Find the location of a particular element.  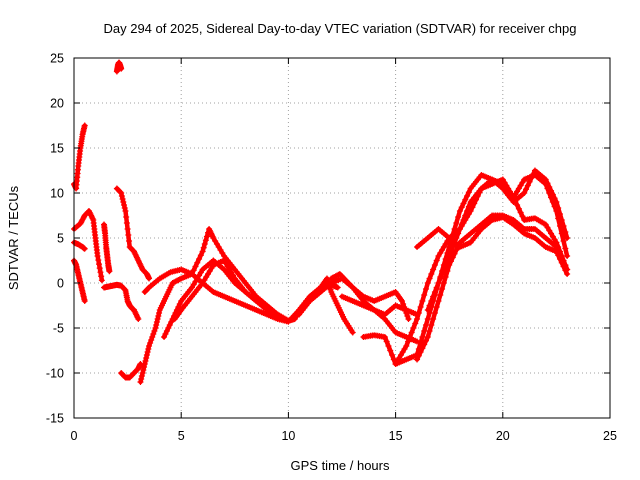

y-tick-label: -10 is located at coordinates (55, 374).